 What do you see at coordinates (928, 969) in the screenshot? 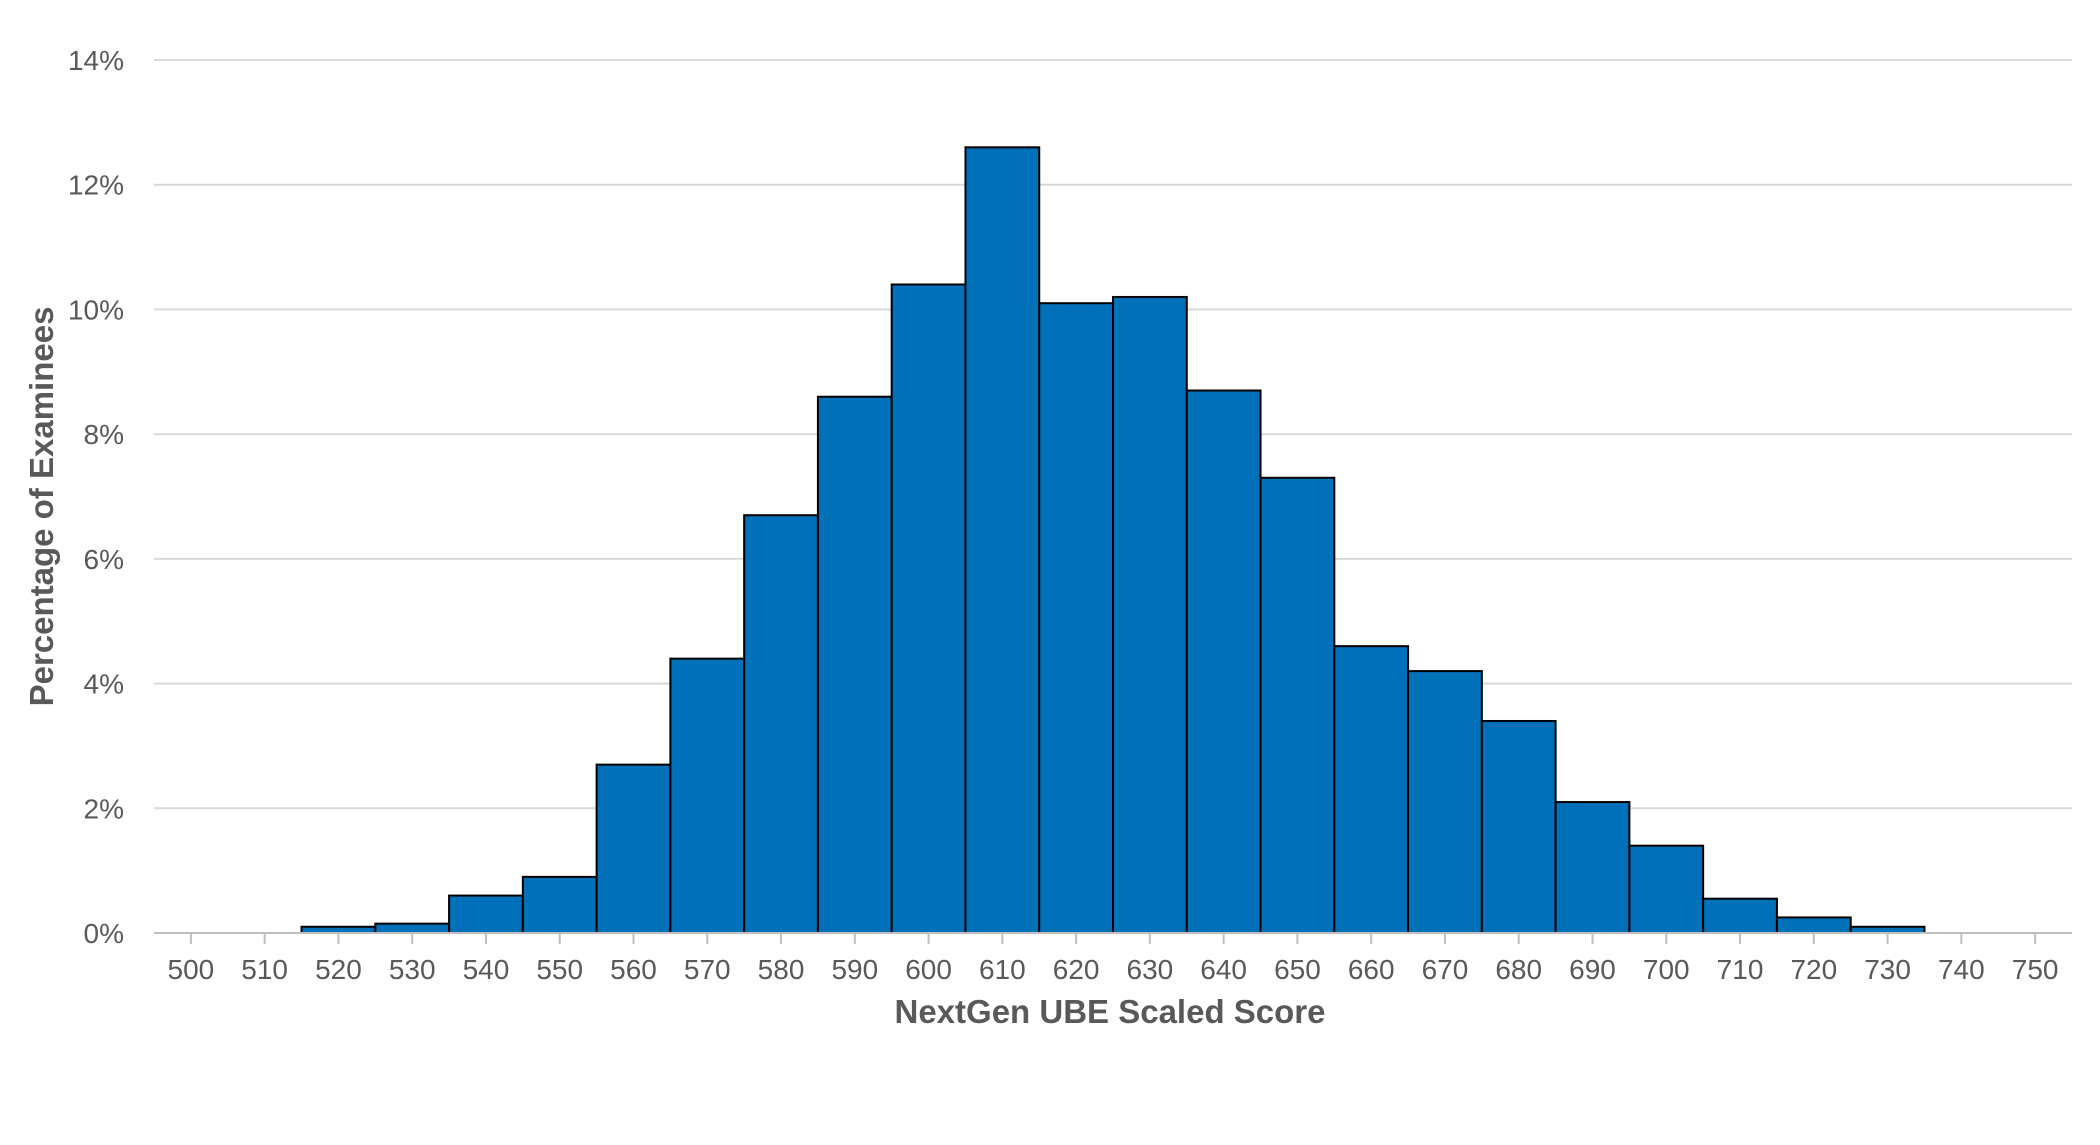
I see `x-tick-label: 600` at bounding box center [928, 969].